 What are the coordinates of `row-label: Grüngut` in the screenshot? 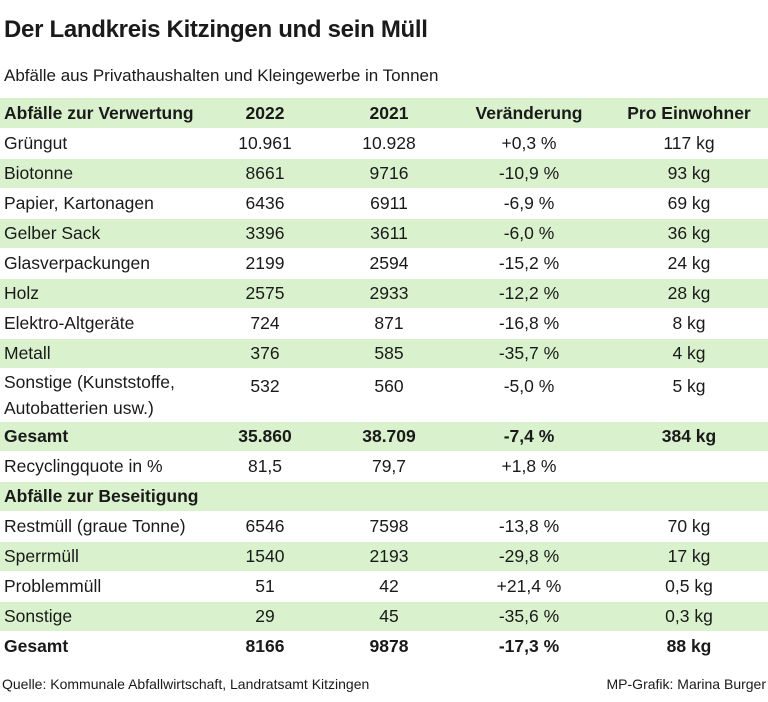 It's located at (36, 143).